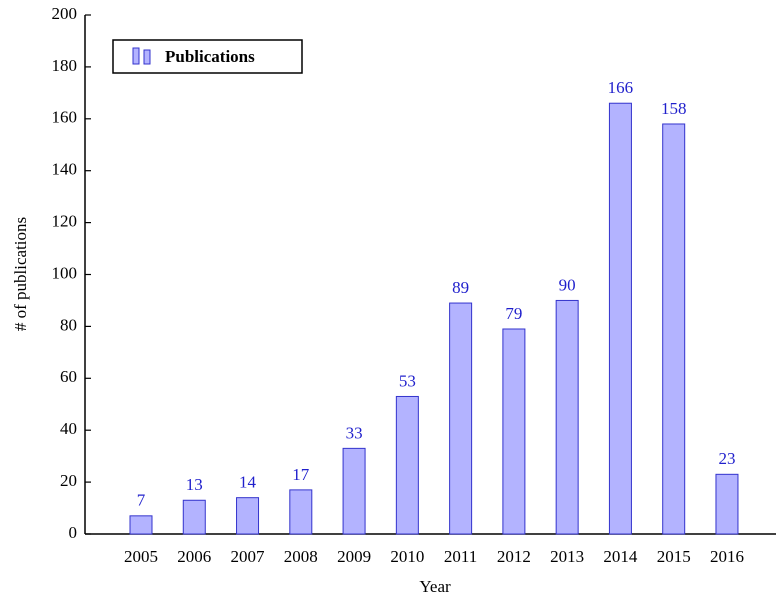  What do you see at coordinates (301, 474) in the screenshot?
I see `value-label: 17` at bounding box center [301, 474].